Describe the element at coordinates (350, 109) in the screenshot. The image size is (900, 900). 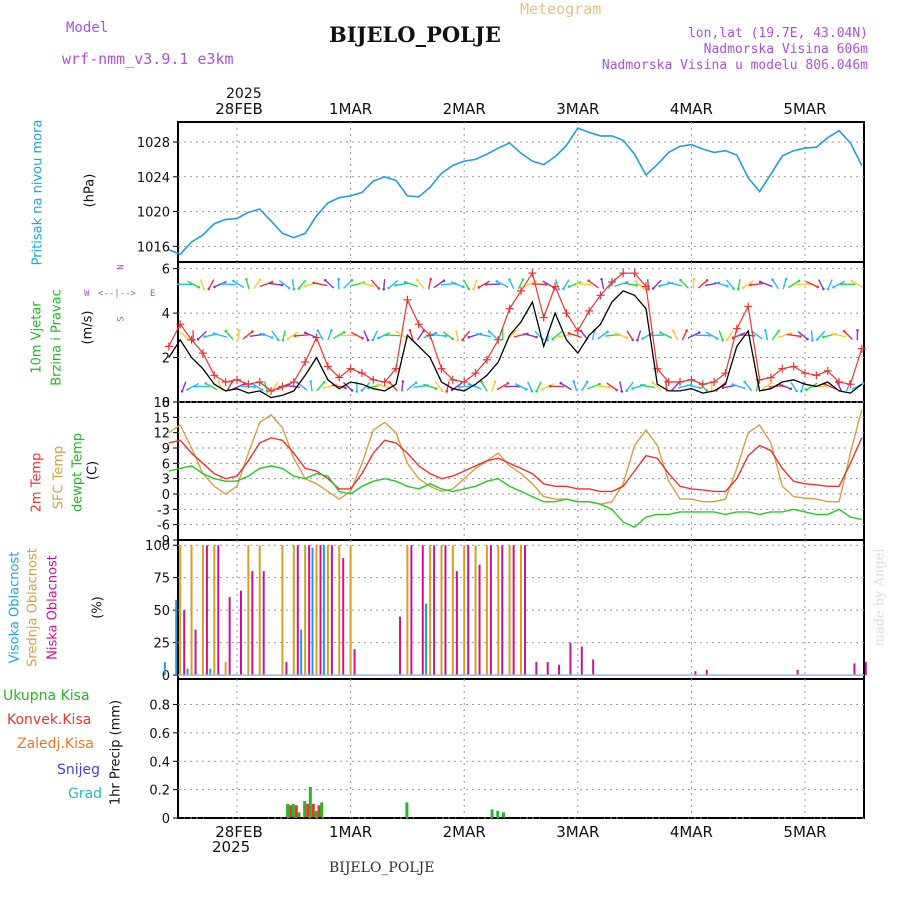
I see `date-tick-label: 1MAR` at that location.